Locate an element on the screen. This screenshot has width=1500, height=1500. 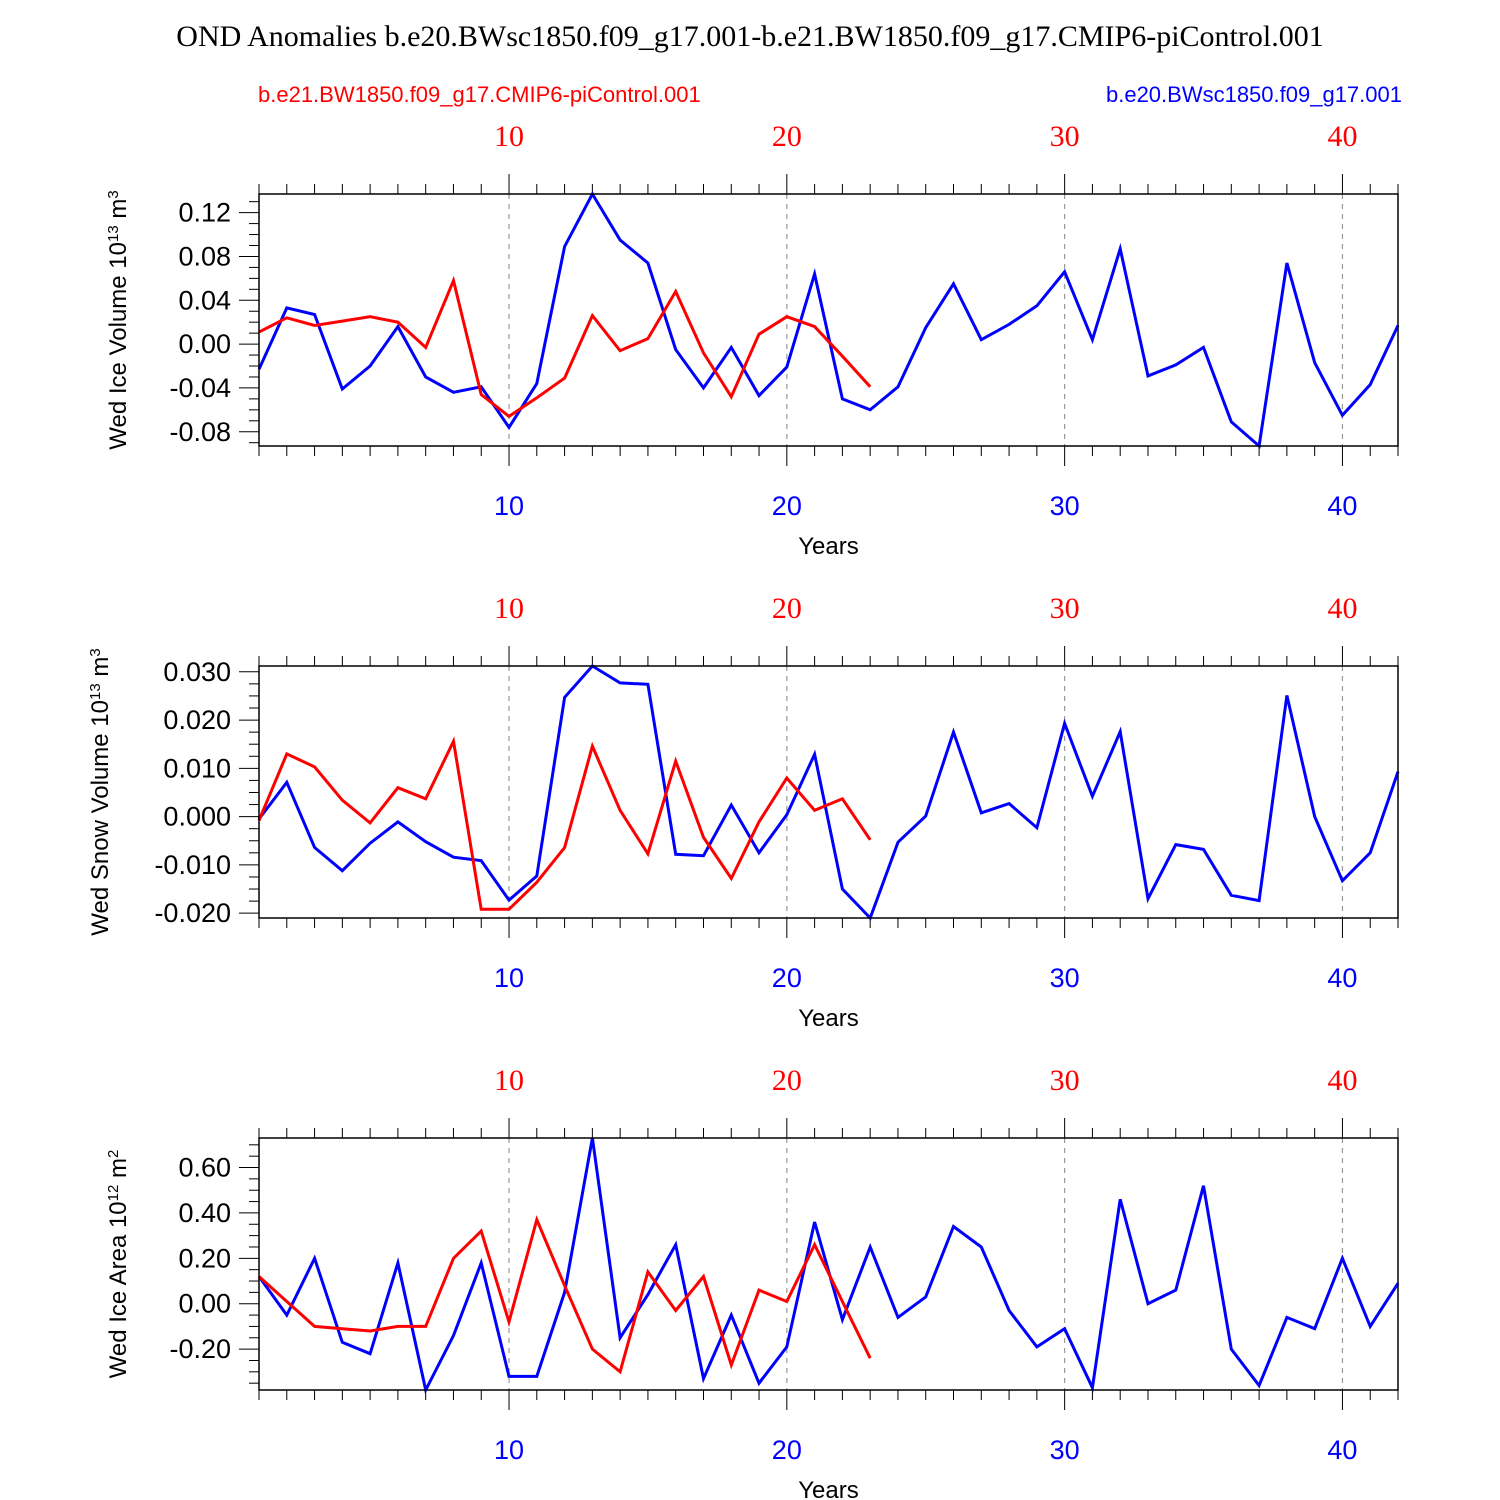
y-axis-label: Wed Snow Volume 1013 m3 is located at coordinates (101, 791).